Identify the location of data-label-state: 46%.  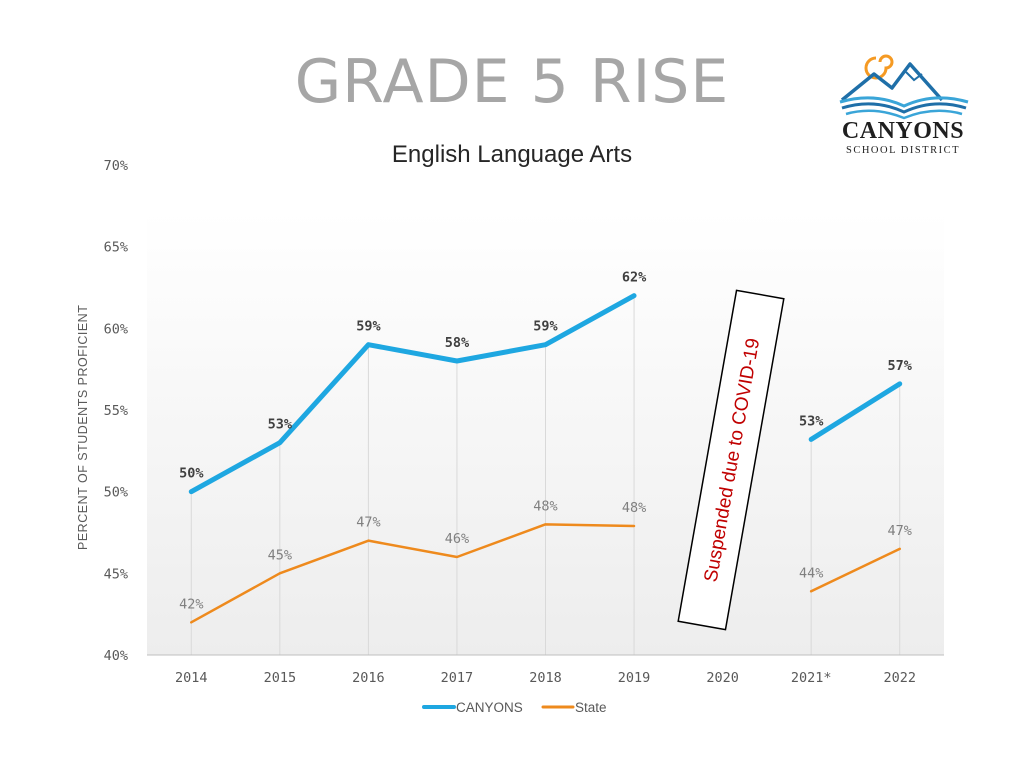
(457, 539).